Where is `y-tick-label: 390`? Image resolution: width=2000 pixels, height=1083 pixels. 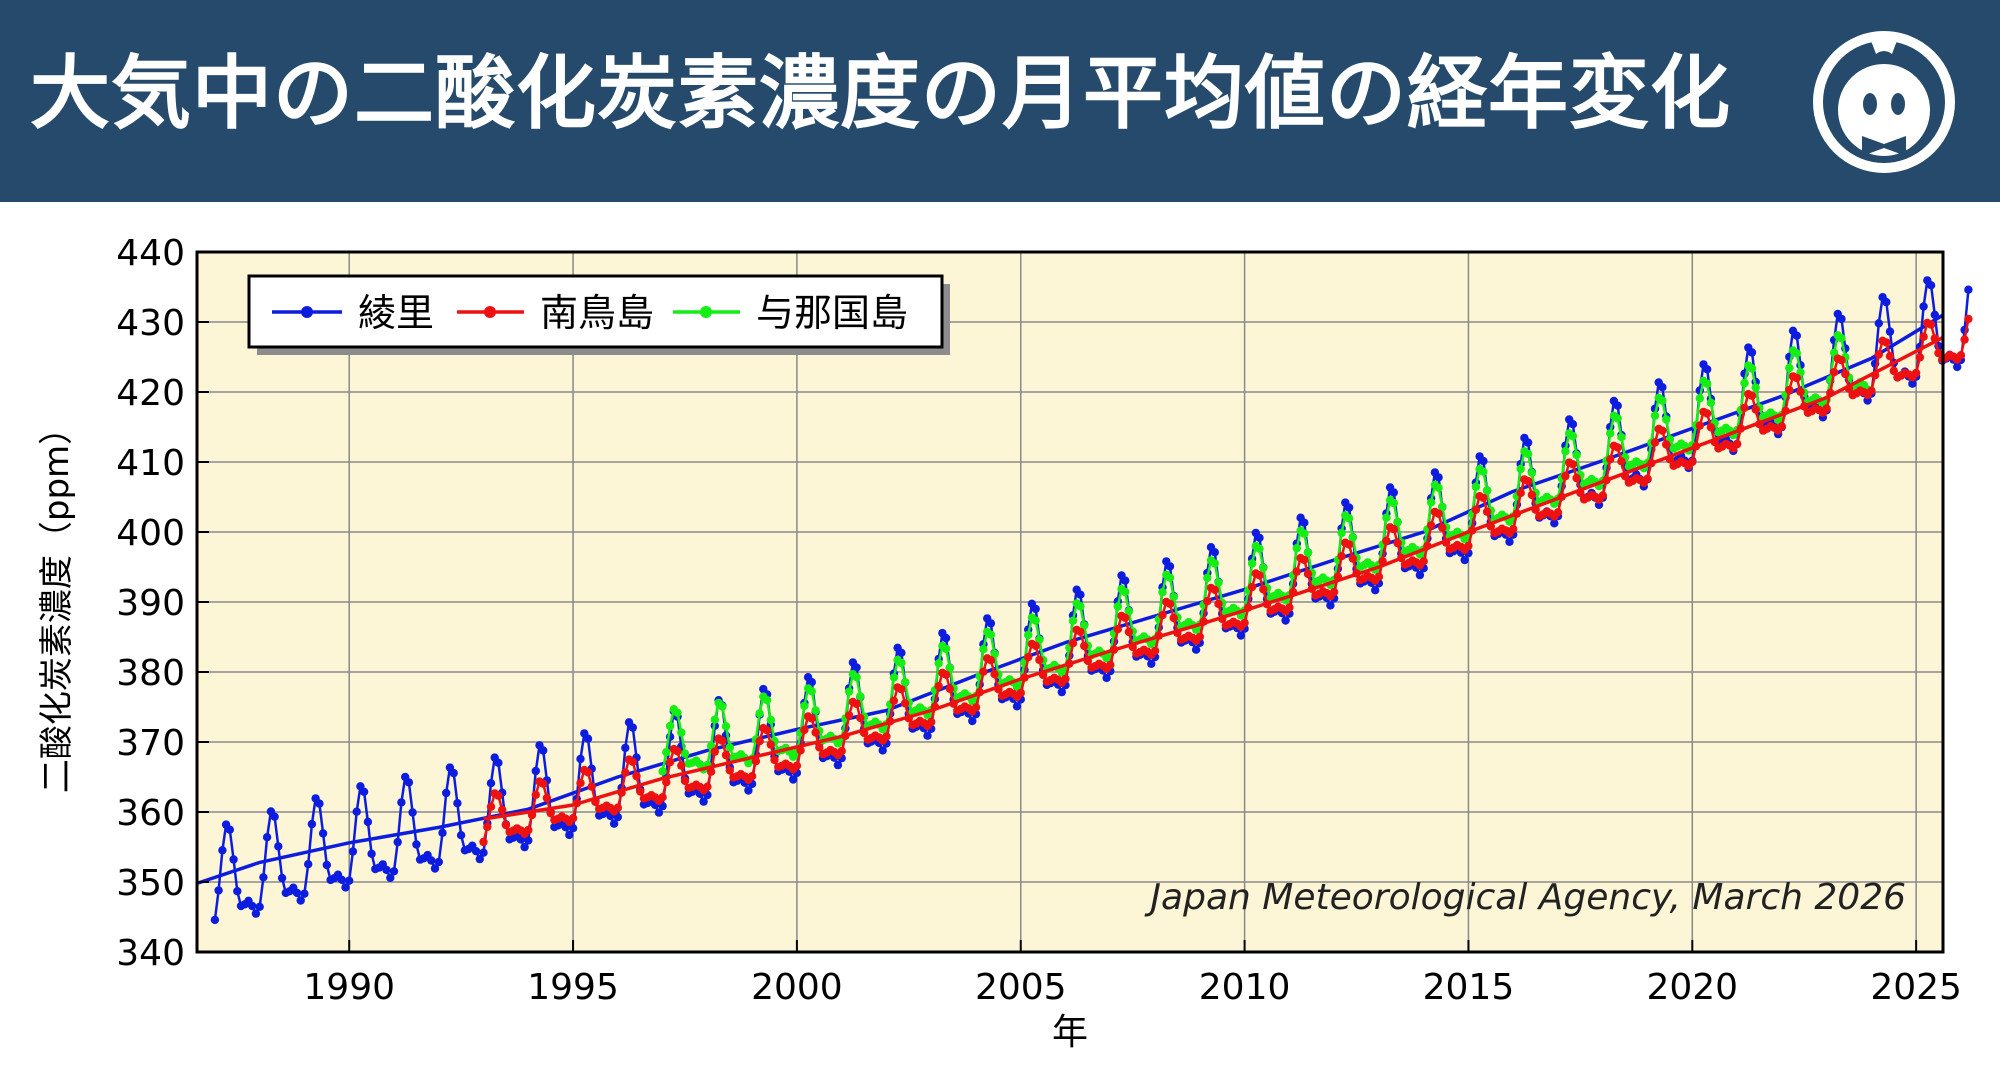 y-tick-label: 390 is located at coordinates (150, 603).